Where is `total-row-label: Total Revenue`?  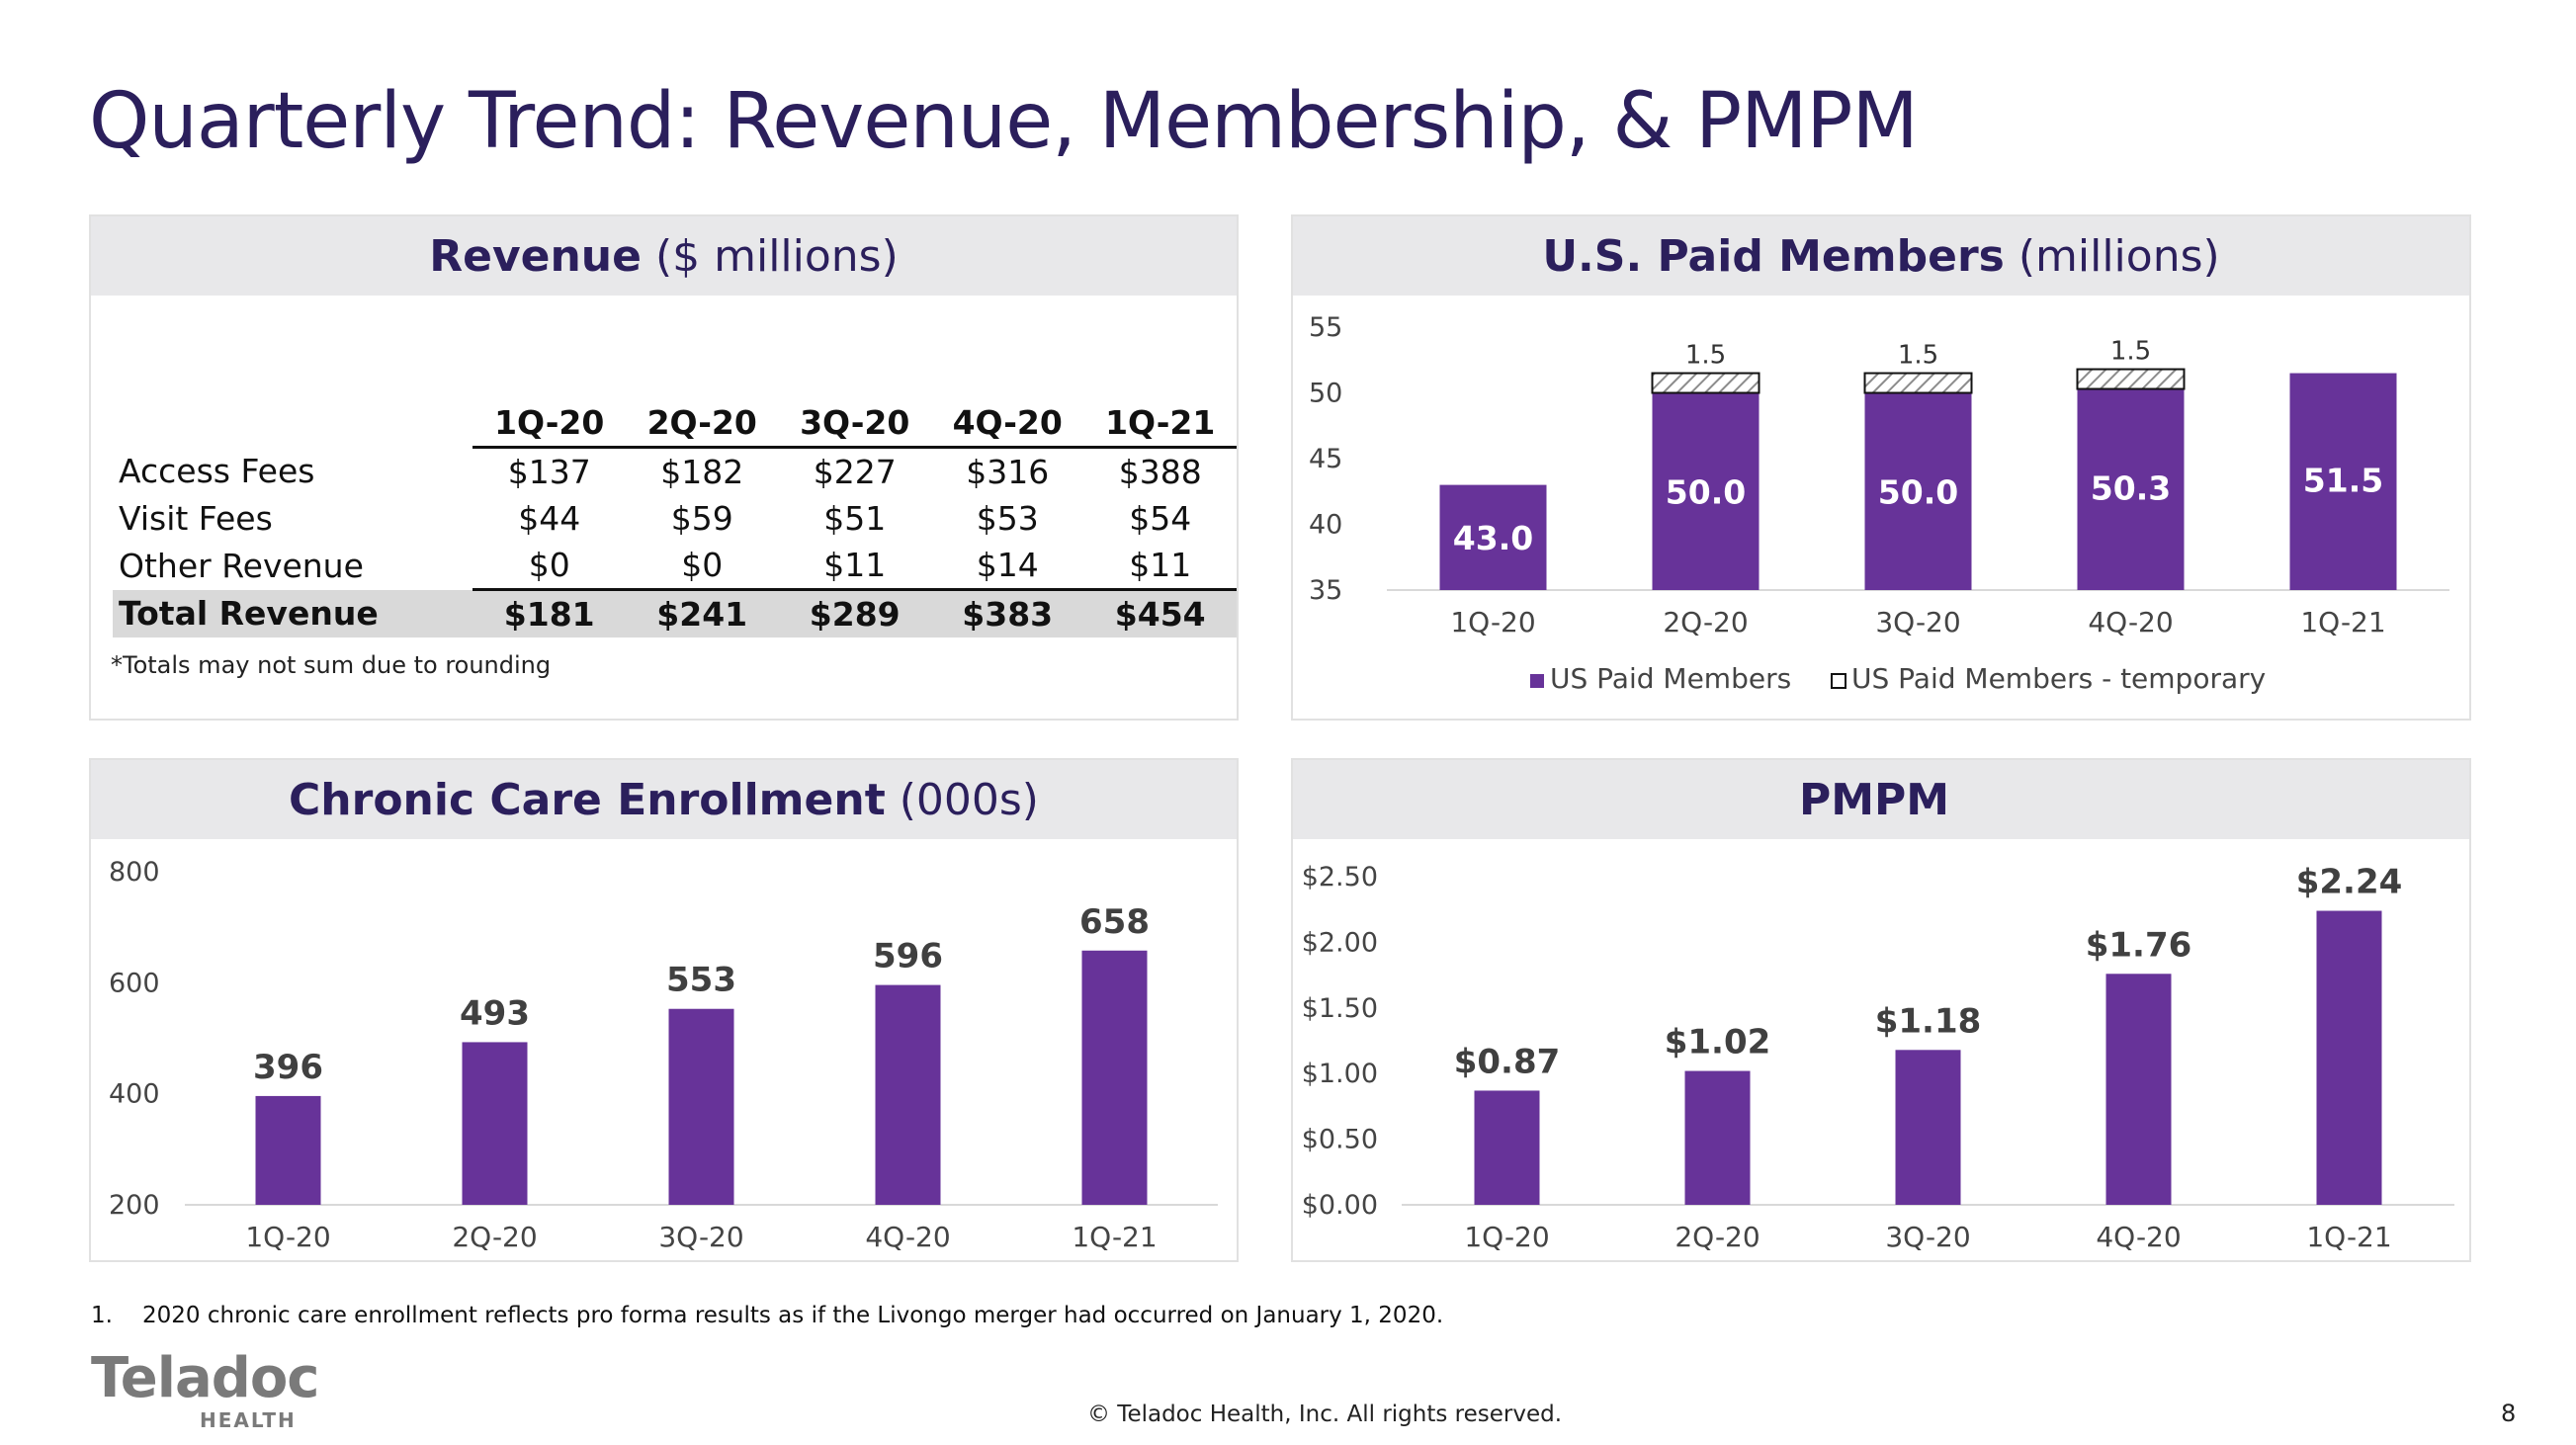
total-row-label: Total Revenue is located at coordinates (293, 613).